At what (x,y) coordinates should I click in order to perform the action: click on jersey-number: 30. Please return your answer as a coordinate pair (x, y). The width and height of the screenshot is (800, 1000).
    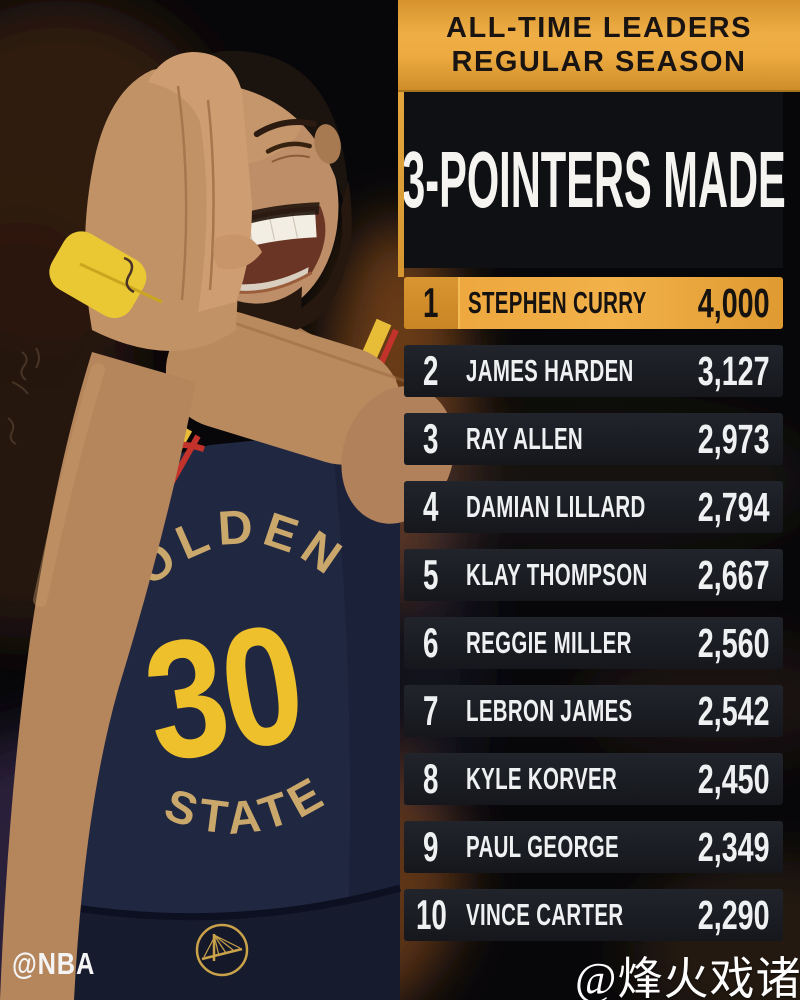
    Looking at the image, I should click on (222, 693).